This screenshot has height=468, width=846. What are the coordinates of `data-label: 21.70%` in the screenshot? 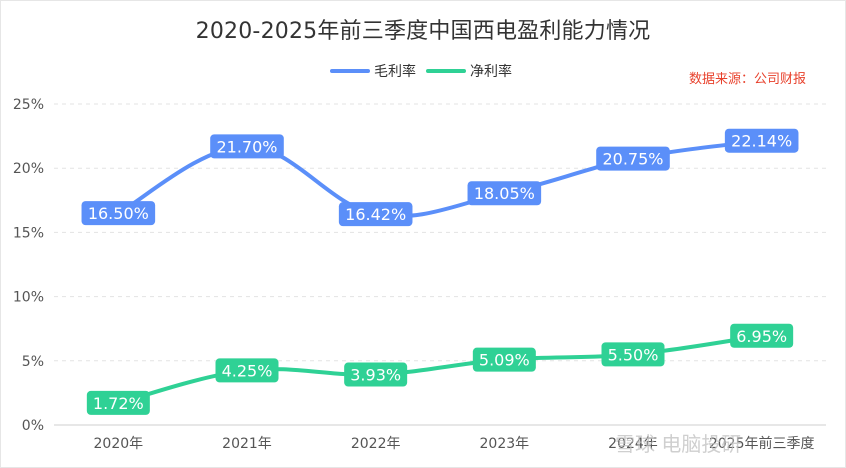 It's located at (246, 146).